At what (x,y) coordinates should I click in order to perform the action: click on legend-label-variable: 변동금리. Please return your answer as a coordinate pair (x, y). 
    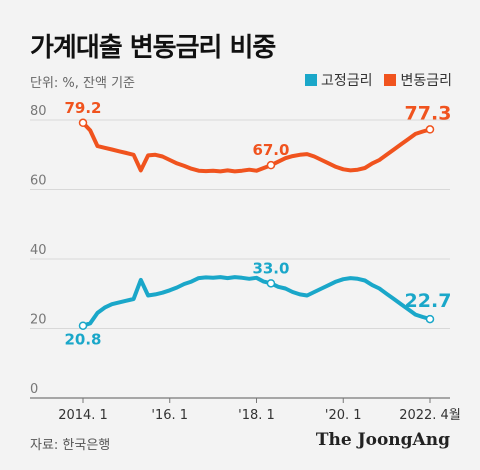
    Looking at the image, I should click on (426, 81).